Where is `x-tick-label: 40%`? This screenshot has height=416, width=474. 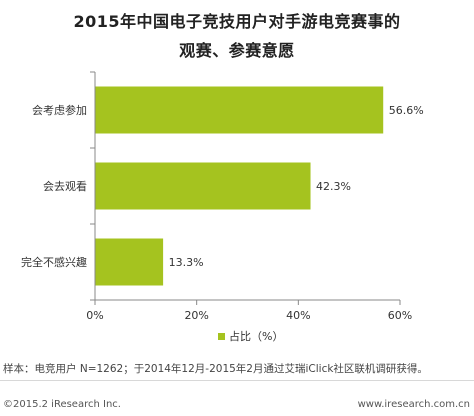
x-tick-label: 40% is located at coordinates (298, 315).